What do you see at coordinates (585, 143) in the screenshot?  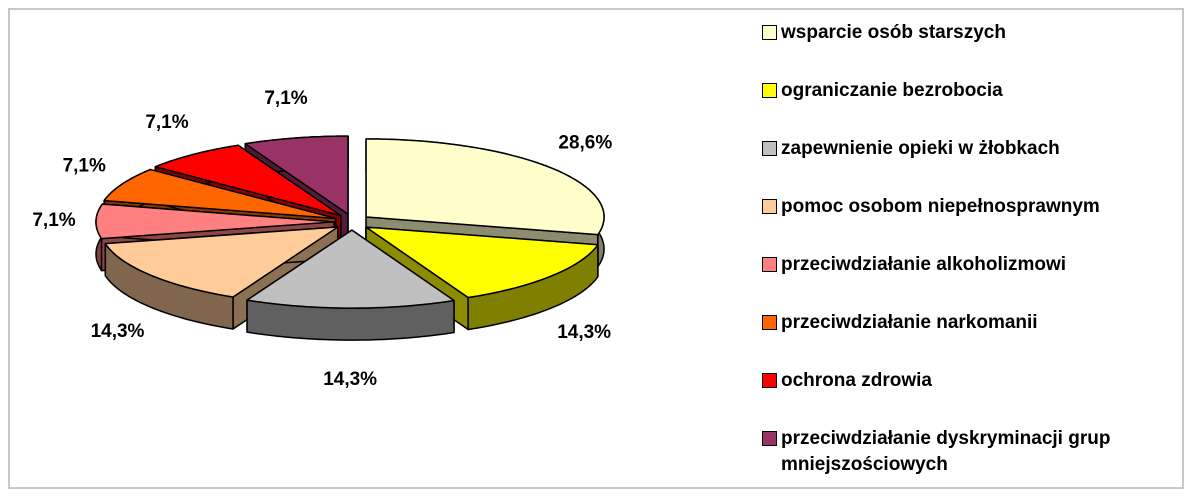 I see `data-label: 28,6%` at bounding box center [585, 143].